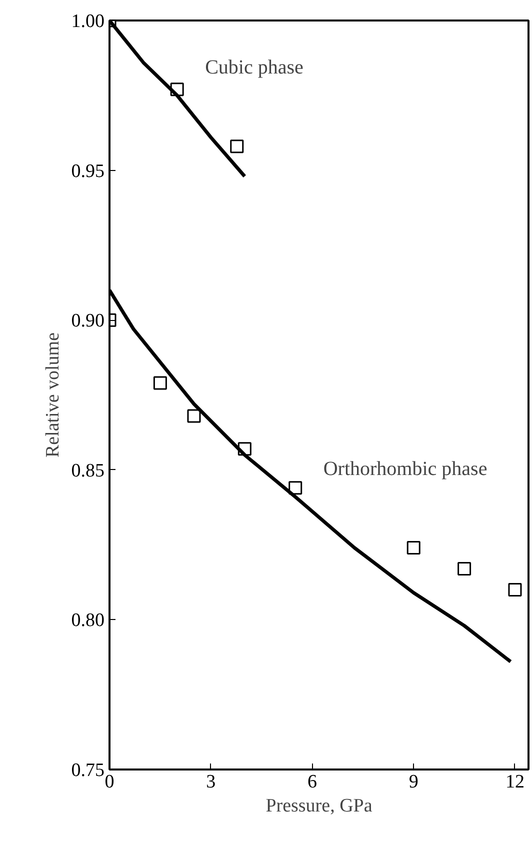 The height and width of the screenshot is (841, 532). I want to click on y-tick-label: 0.85, so click(87, 471).